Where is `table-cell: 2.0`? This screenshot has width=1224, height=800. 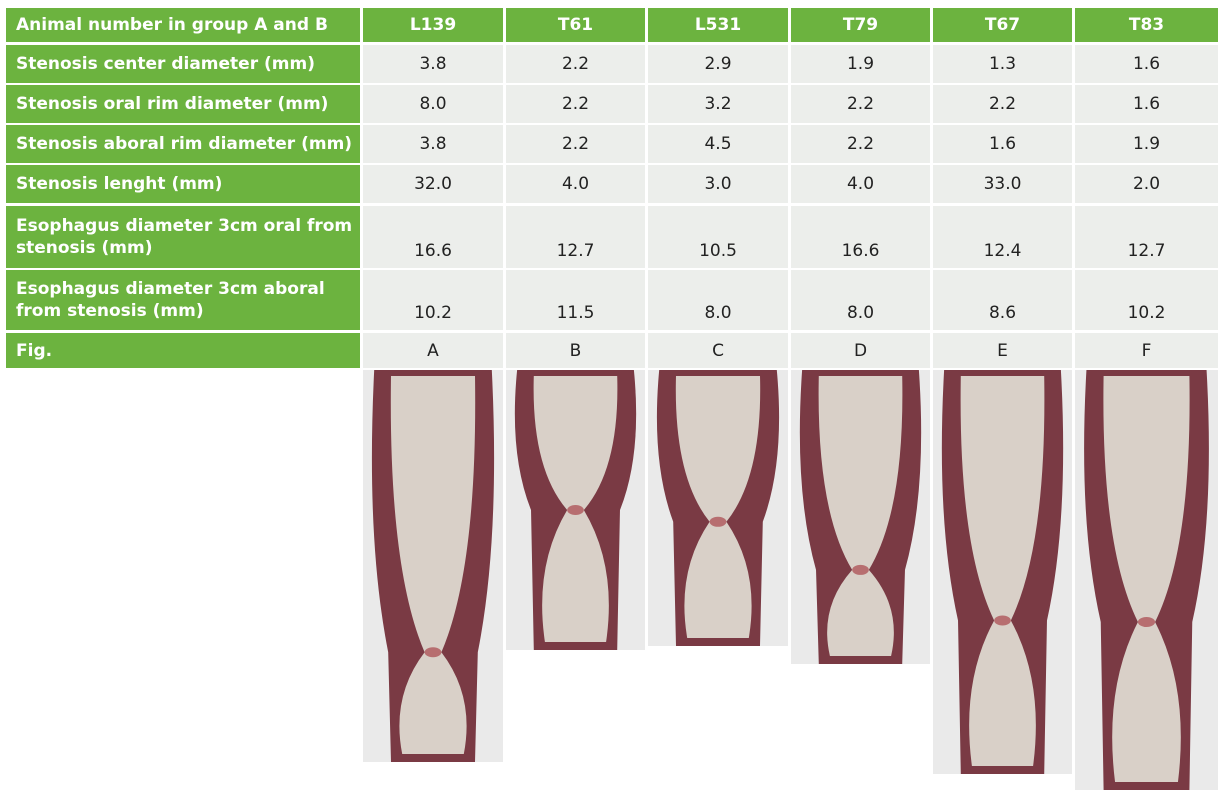 table-cell: 2.0 is located at coordinates (1146, 184).